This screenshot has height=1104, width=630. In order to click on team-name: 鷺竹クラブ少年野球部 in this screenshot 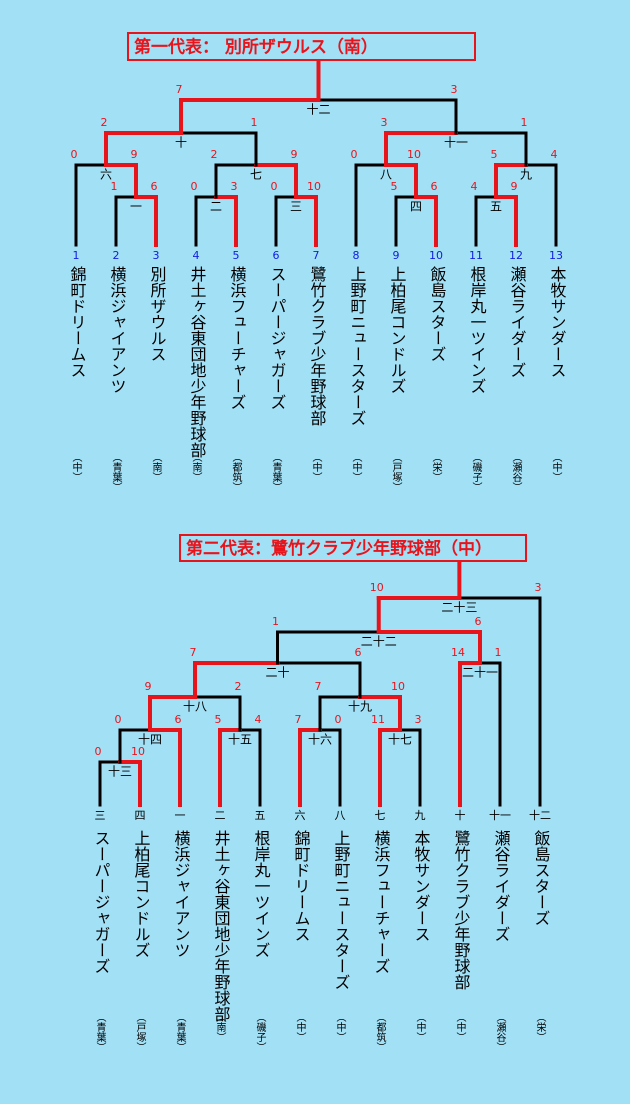, I will do `click(317, 346)`.